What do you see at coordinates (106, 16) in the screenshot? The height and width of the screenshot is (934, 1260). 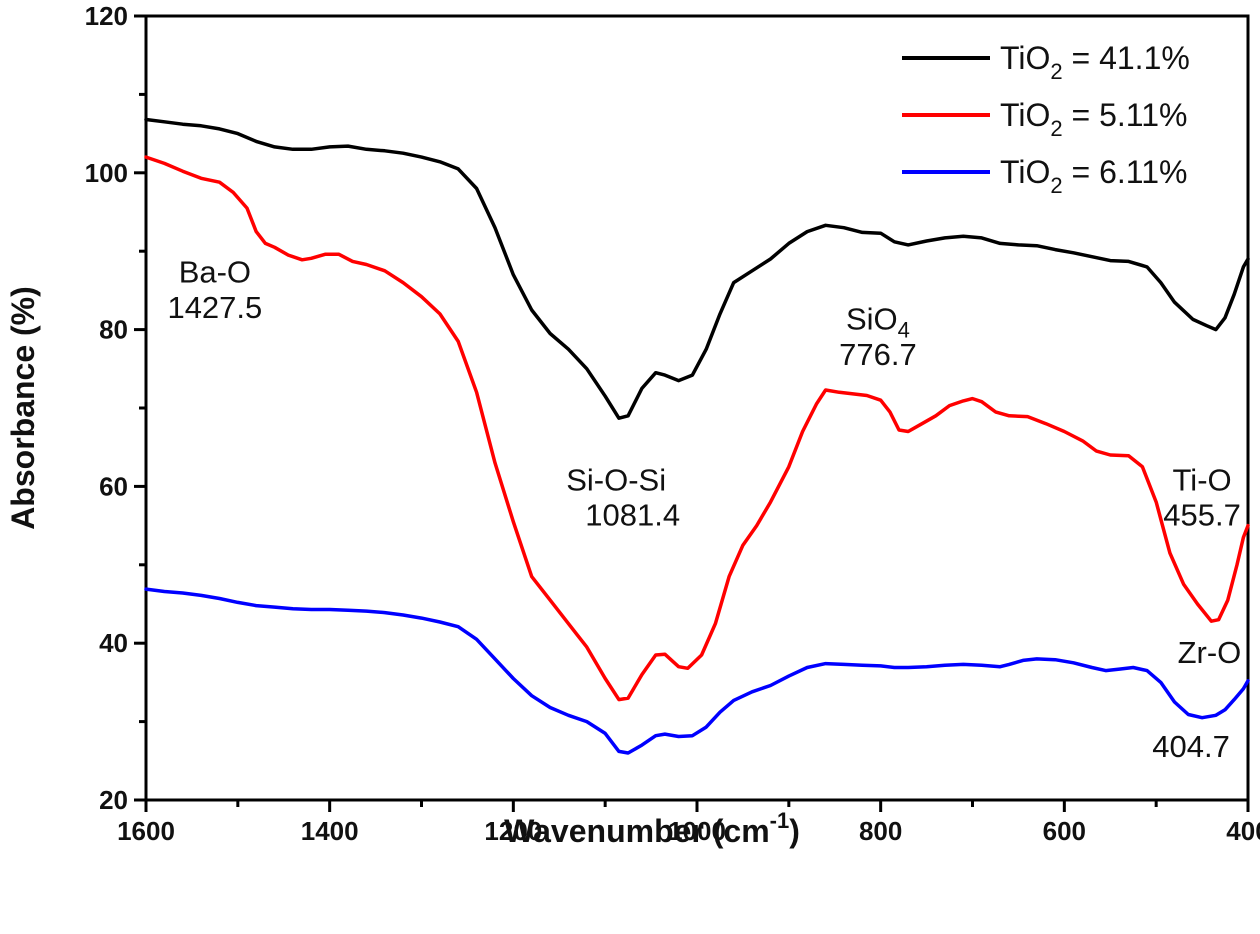 I see `y-tick-label: 120` at bounding box center [106, 16].